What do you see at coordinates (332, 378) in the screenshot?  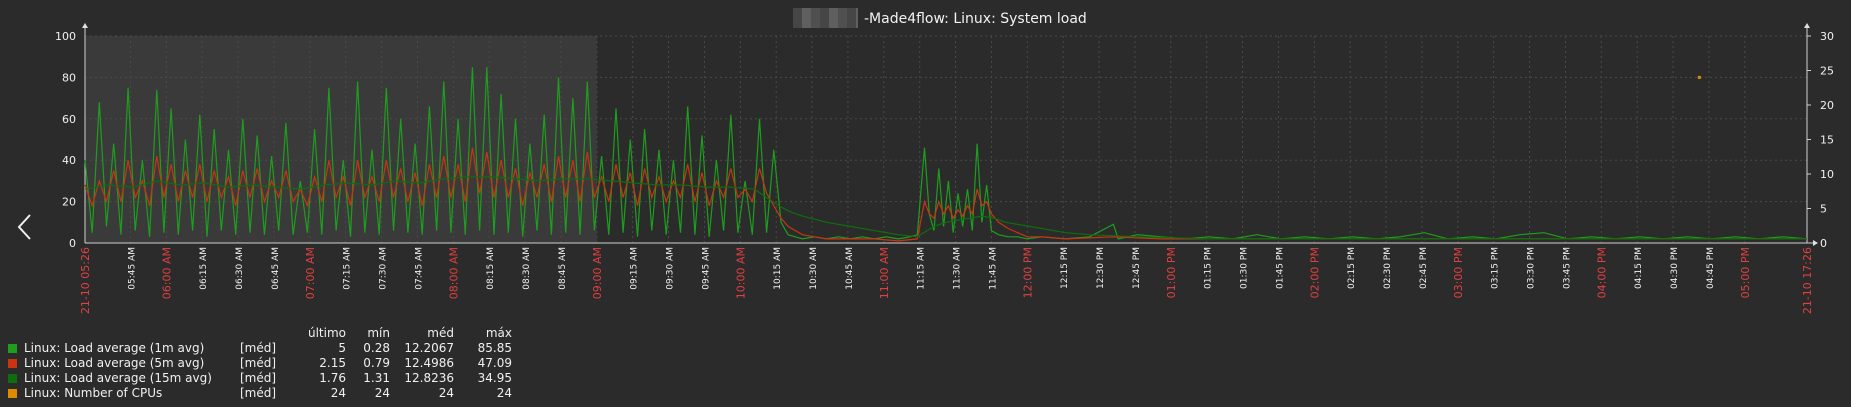 I see `legend-item-last: 1.76` at bounding box center [332, 378].